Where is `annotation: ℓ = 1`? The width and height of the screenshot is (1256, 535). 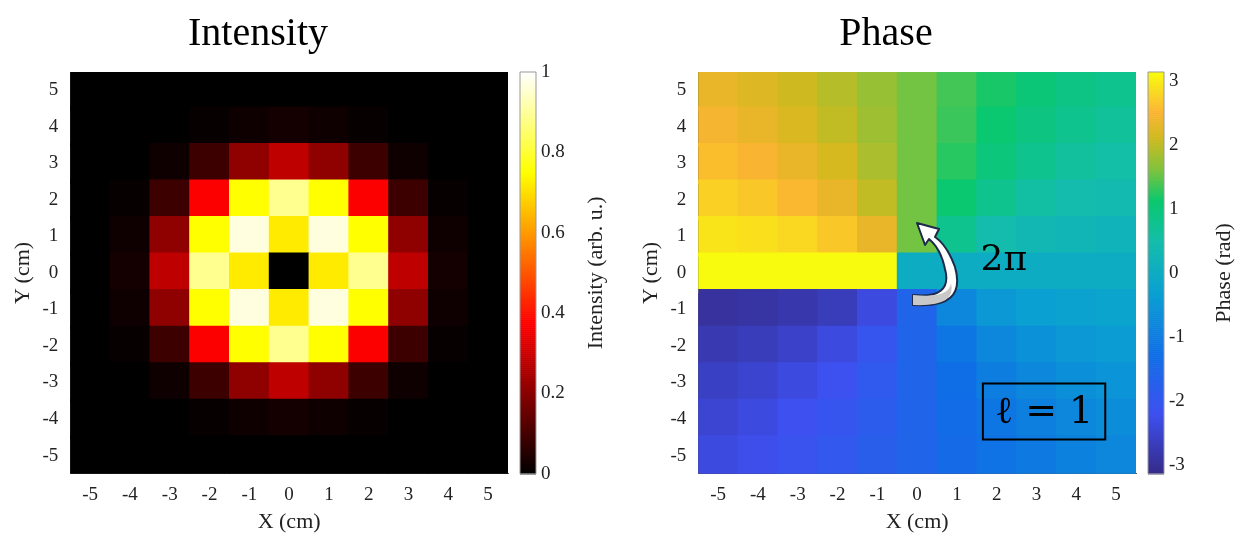 annotation: ℓ = 1 is located at coordinates (1044, 410).